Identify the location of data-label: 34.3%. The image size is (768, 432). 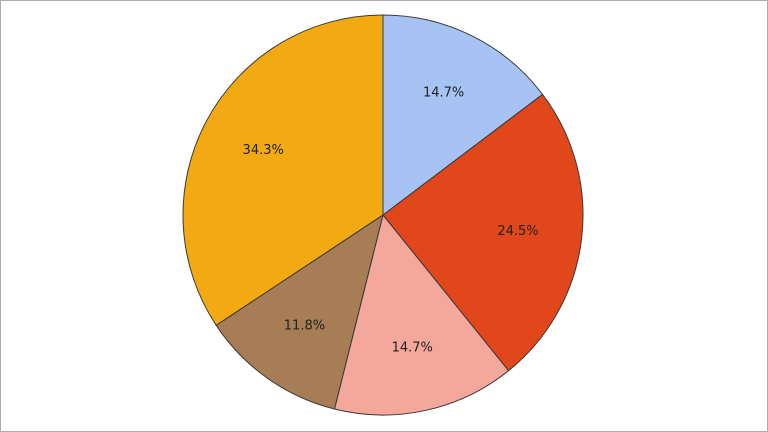
(263, 150).